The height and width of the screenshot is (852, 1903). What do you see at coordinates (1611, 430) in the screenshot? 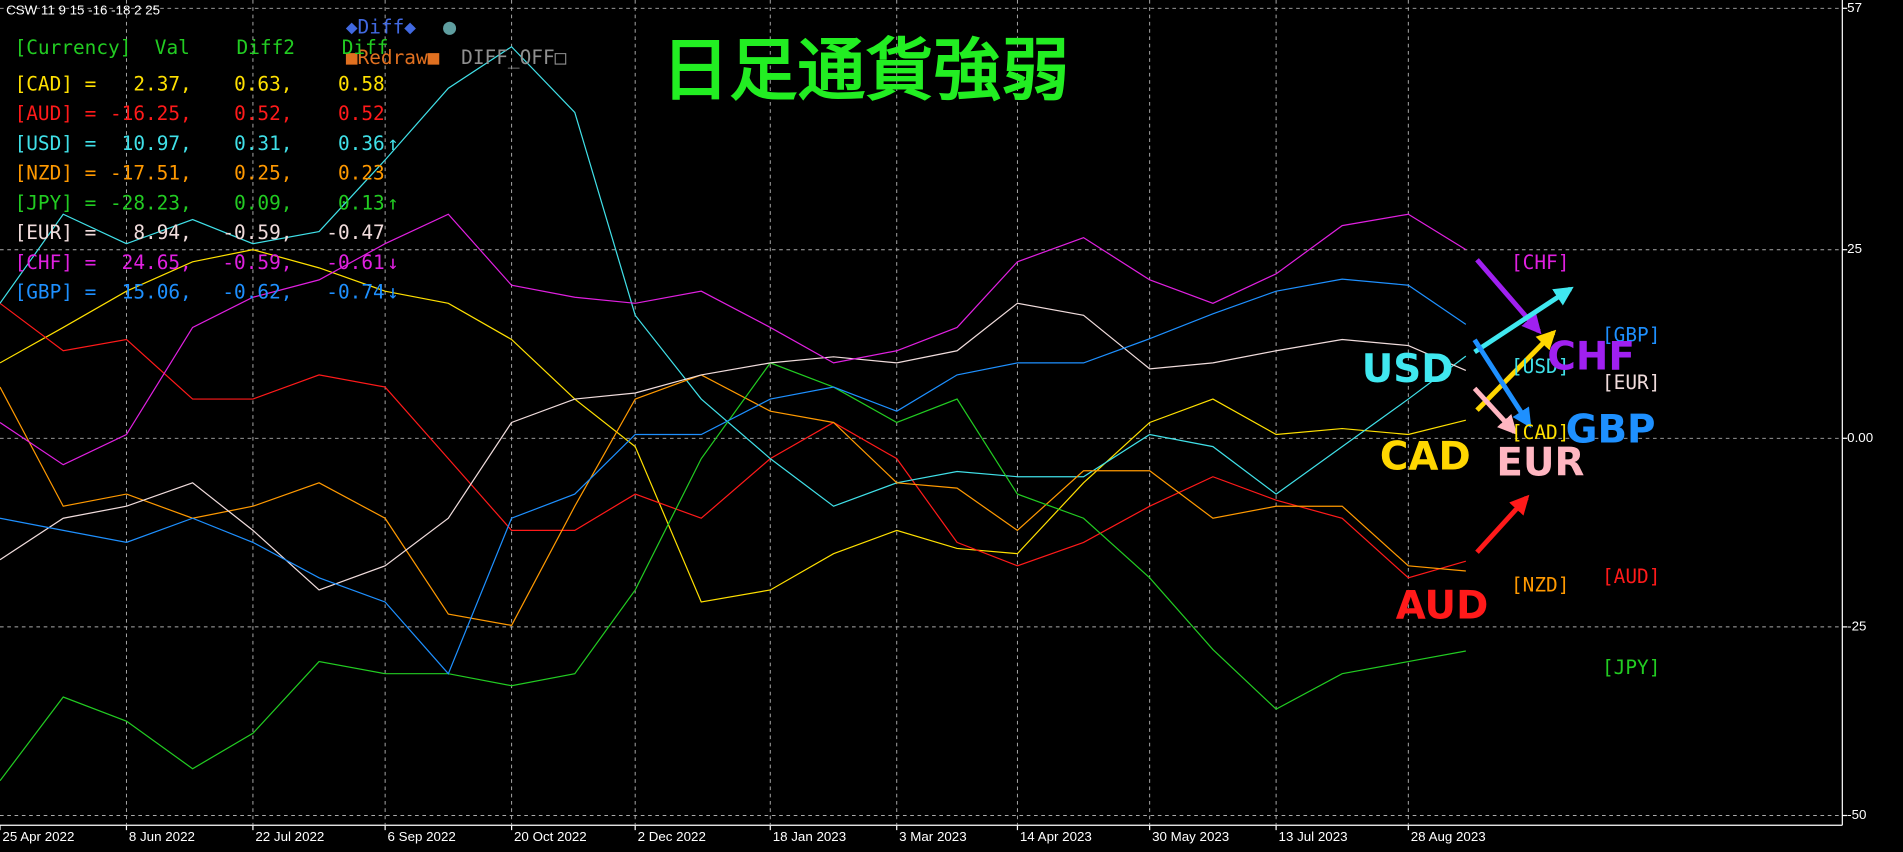
I see `annotation: GBP` at bounding box center [1611, 430].